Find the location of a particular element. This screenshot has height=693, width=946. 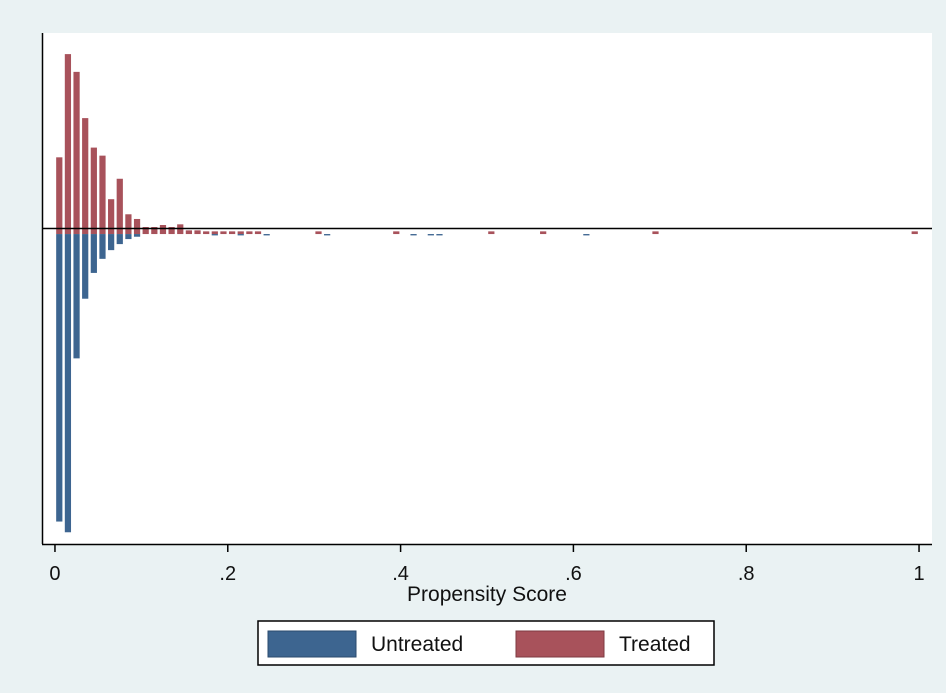

x-tick-label-3: .6 is located at coordinates (573, 574).